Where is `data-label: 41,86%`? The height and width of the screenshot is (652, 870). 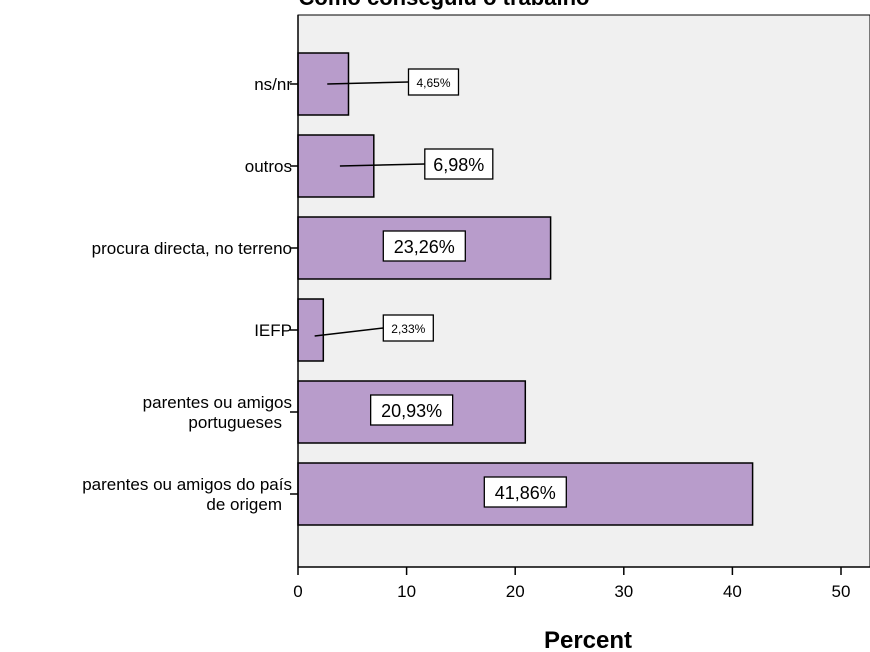
data-label: 41,86% is located at coordinates (525, 492).